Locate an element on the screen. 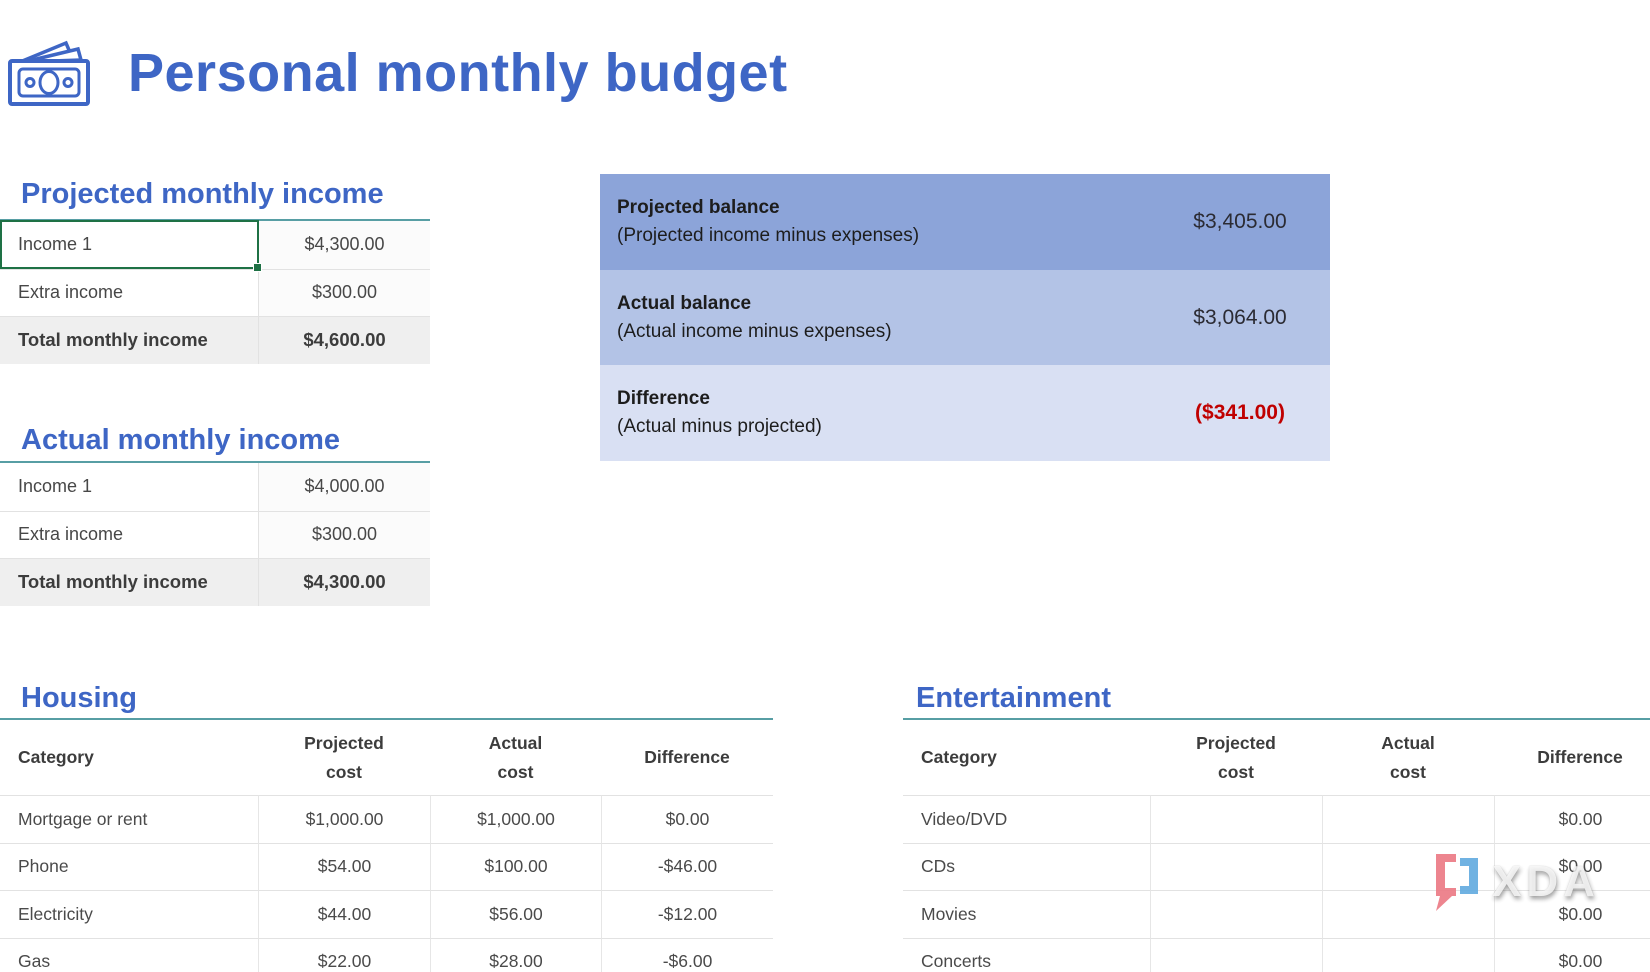 The image size is (1650, 972). expense-category-cell: CDs is located at coordinates (1026, 866).